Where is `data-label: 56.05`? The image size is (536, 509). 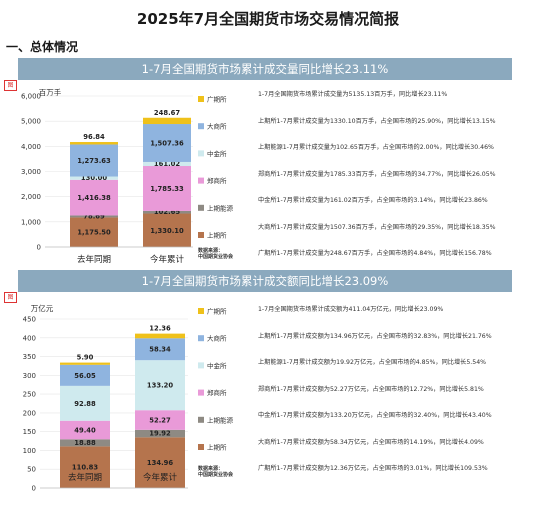
data-label: 56.05 is located at coordinates (85, 376).